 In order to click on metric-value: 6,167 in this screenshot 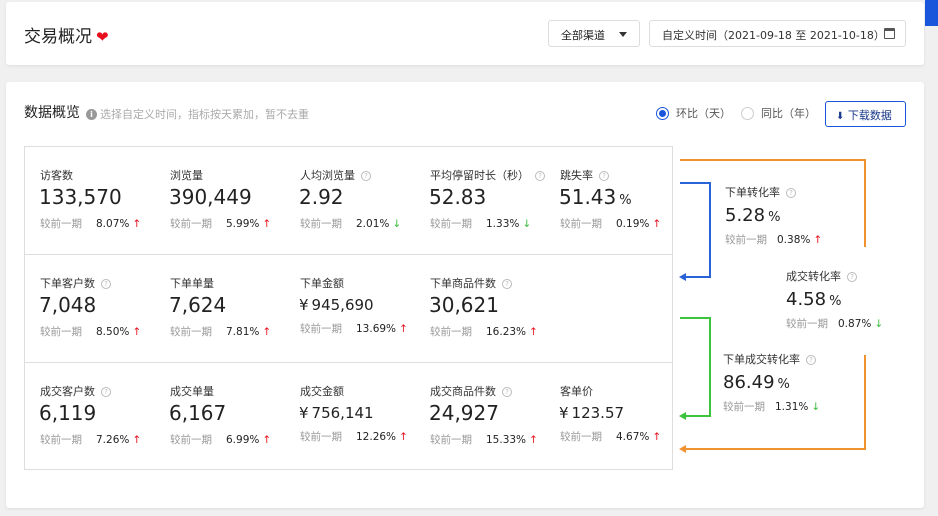, I will do `click(198, 413)`.